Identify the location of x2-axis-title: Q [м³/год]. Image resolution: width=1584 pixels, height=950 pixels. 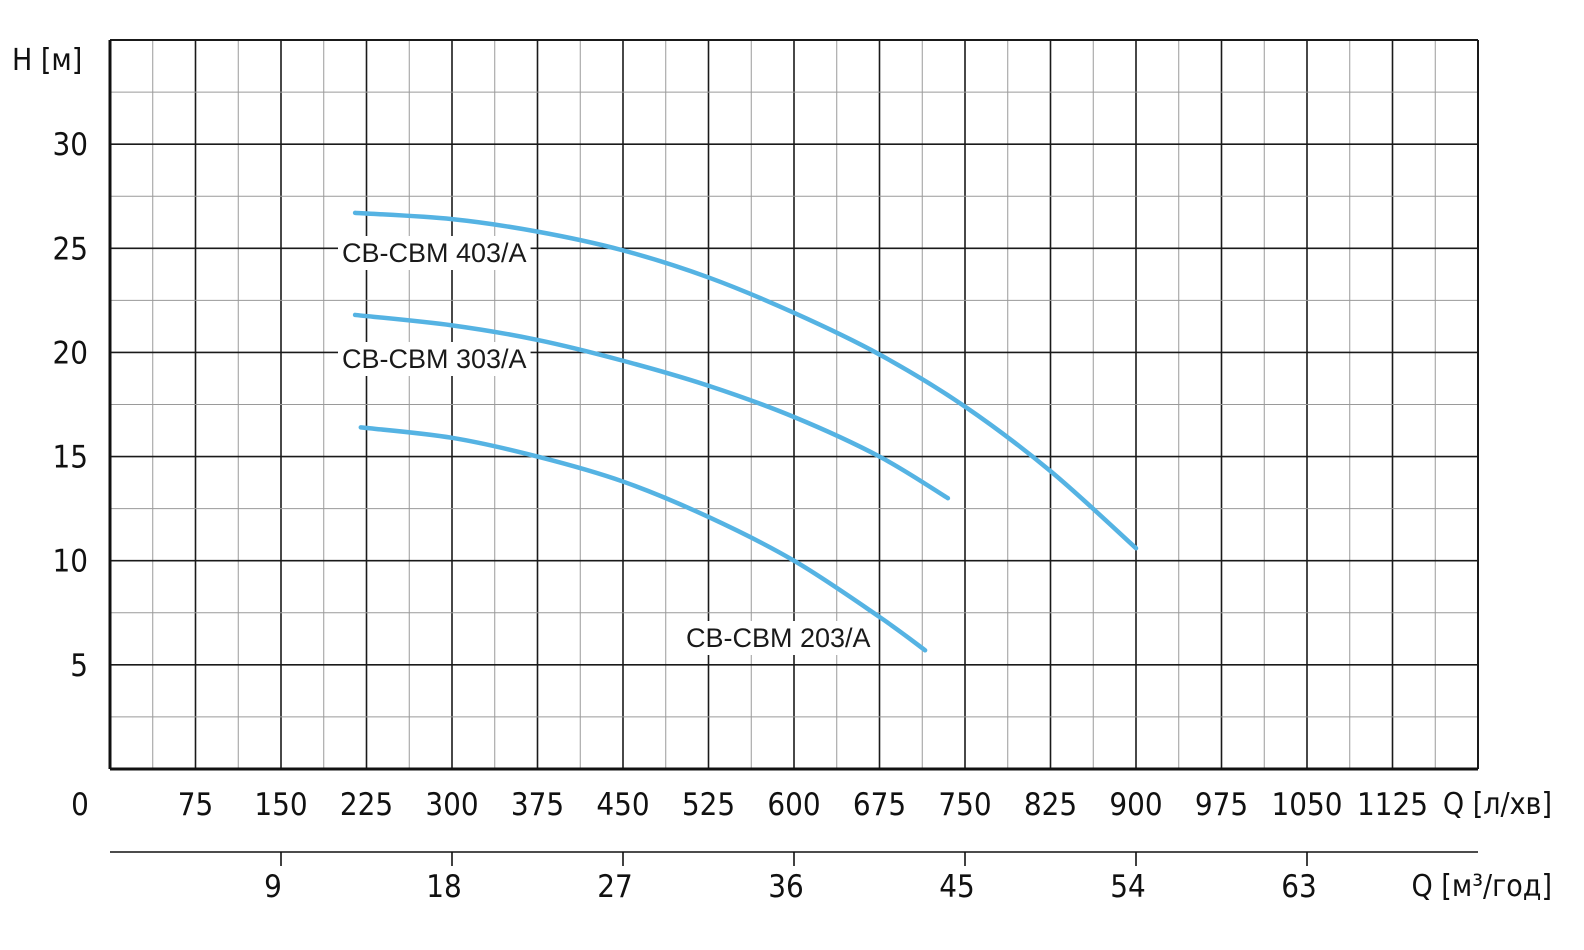
(1482, 886).